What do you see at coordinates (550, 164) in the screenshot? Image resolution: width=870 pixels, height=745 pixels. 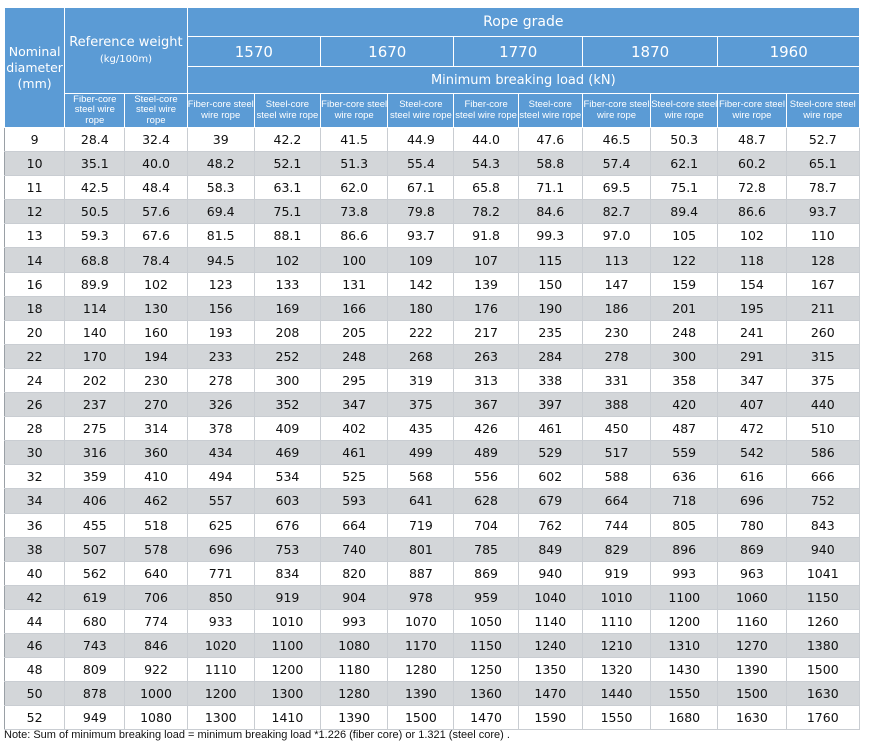 I see `grade-1770-steel-core-cell: 58.8` at bounding box center [550, 164].